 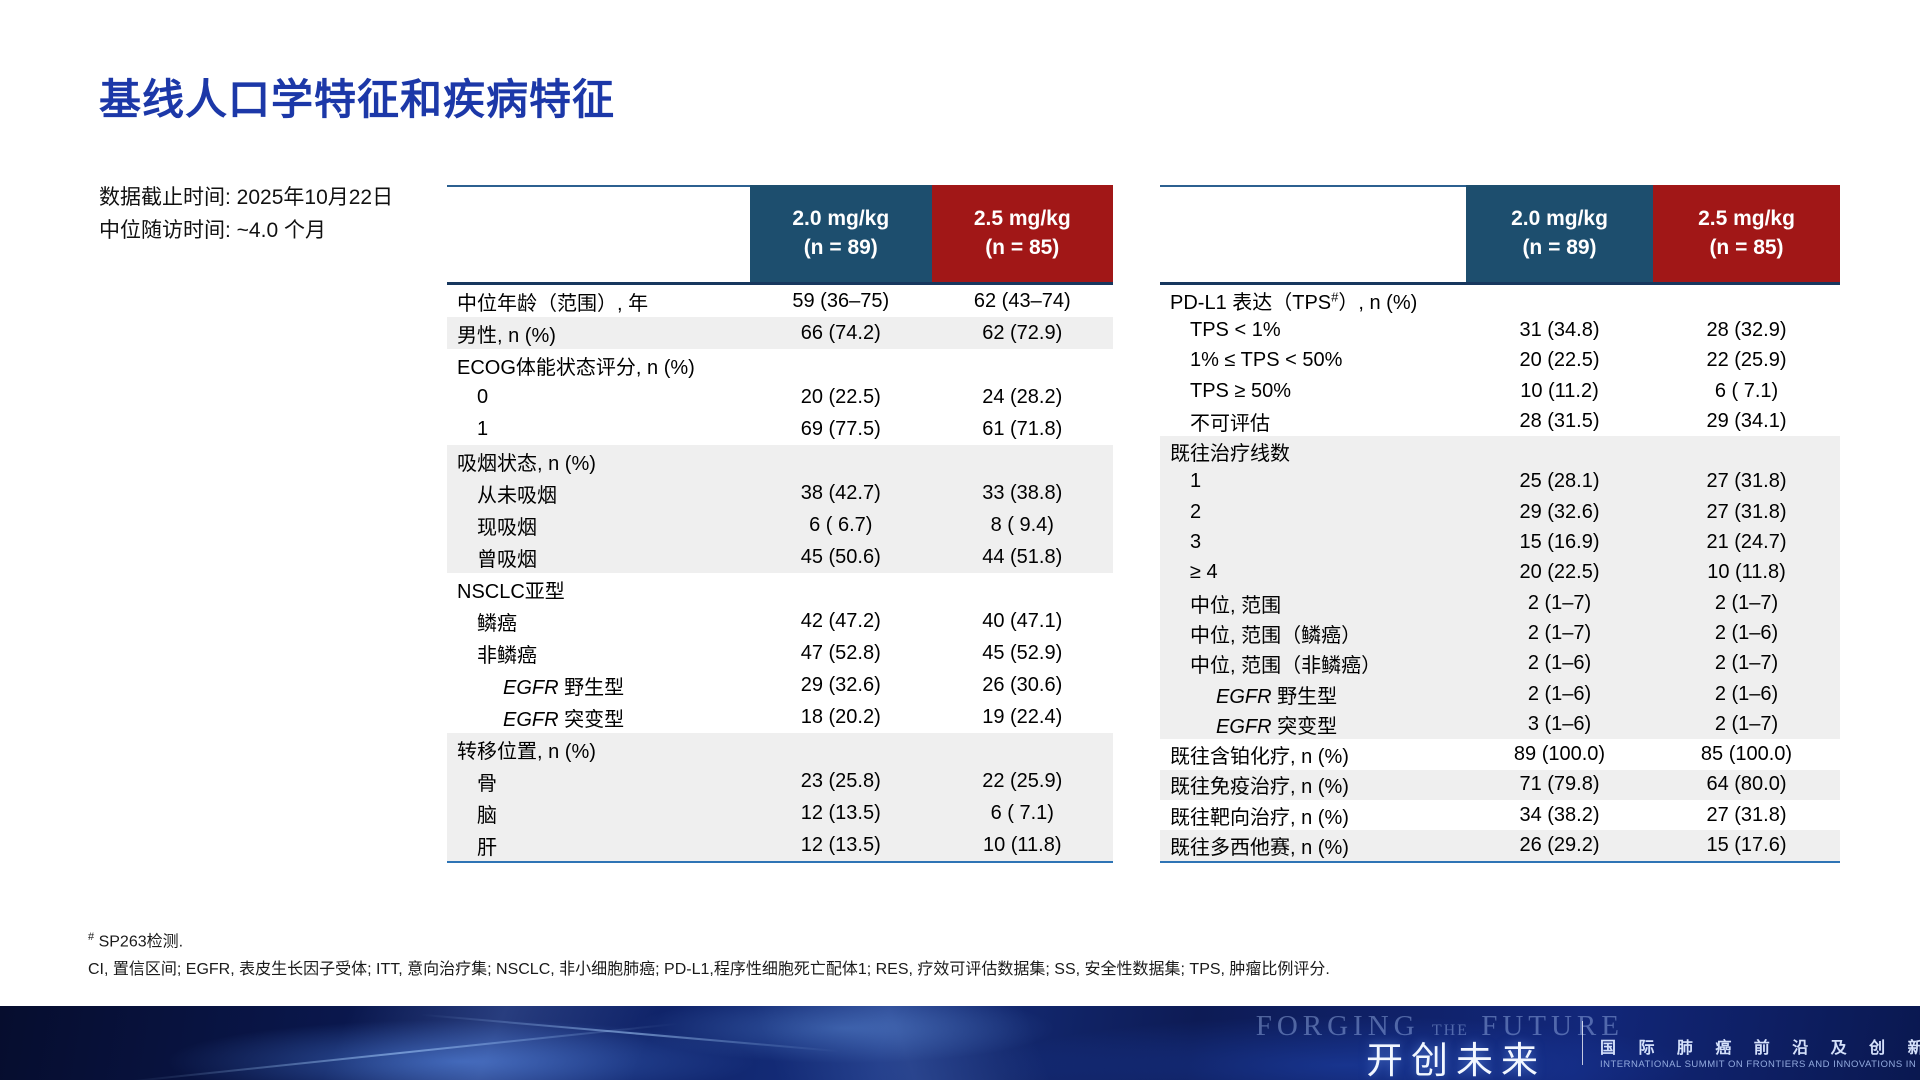 I want to click on cell-value: 29 (32.6), so click(x=1559, y=511).